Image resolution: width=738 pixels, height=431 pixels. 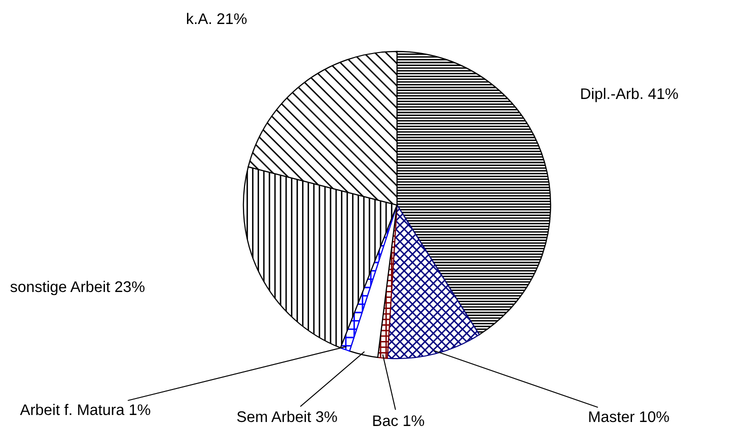 I want to click on slice-label: Master 10%, so click(x=629, y=416).